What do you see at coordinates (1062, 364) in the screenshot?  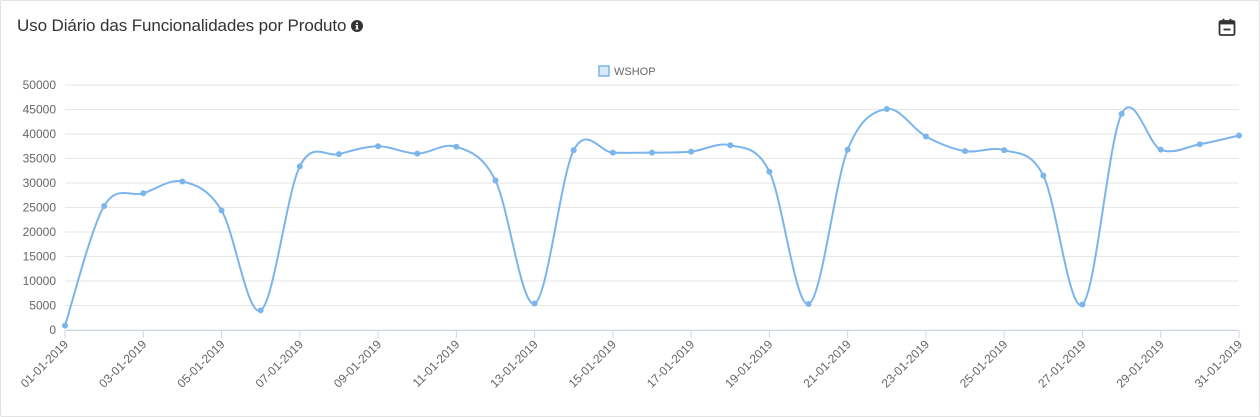 I see `x-tick-label: 27-01-2019` at bounding box center [1062, 364].